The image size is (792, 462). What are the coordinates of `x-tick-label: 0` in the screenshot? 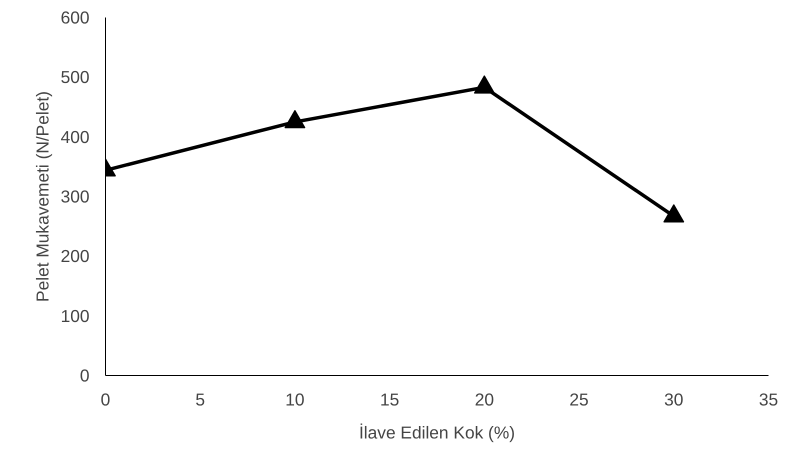 It's located at (105, 400).